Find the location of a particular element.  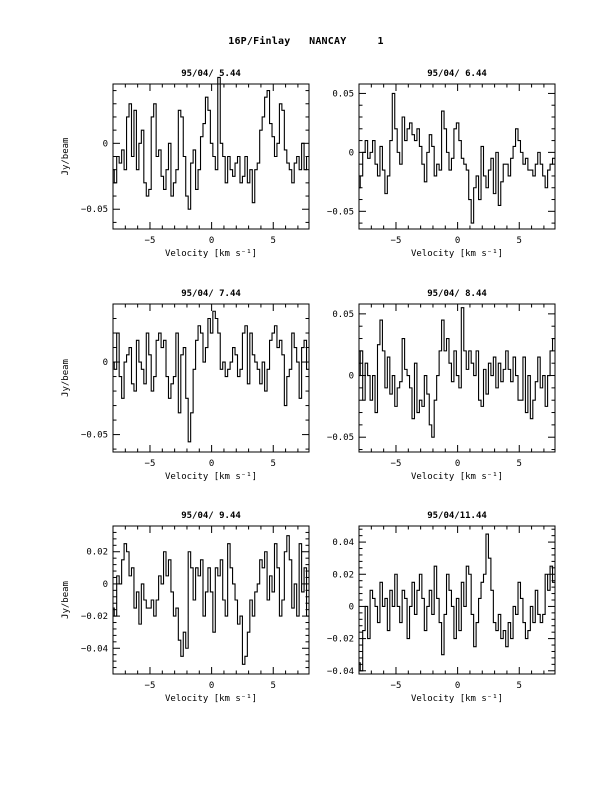

panel-title: 95/04/11.44 is located at coordinates (457, 516).